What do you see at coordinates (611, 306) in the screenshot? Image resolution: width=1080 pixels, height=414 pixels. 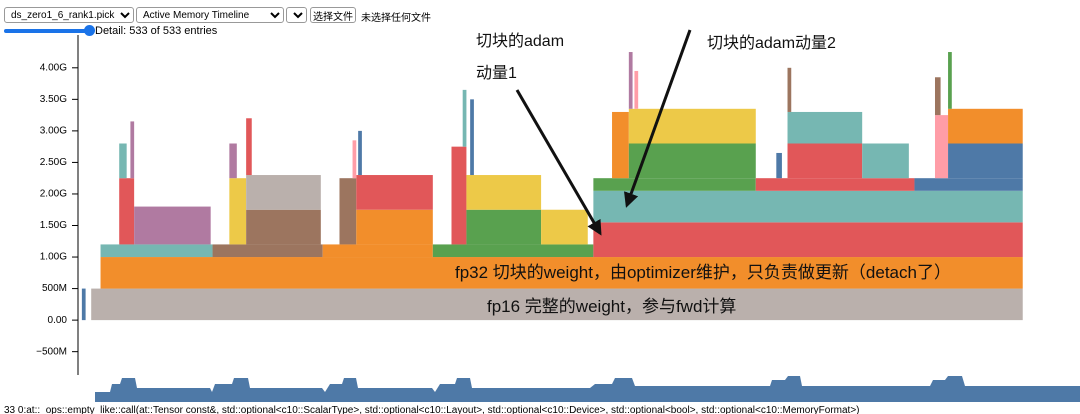 I see `annotation: fp16 完整的weight，参与fwd计算` at bounding box center [611, 306].